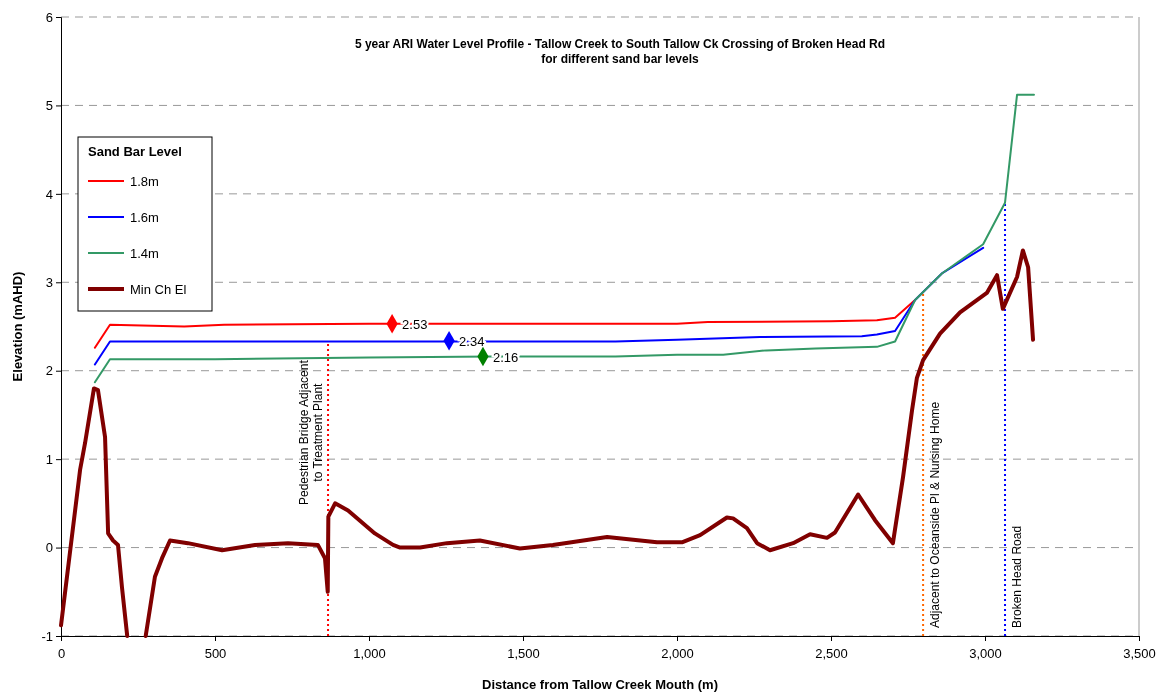 This screenshot has width=1174, height=695. What do you see at coordinates (985, 654) in the screenshot?
I see `x-tick-label: 3,000` at bounding box center [985, 654].